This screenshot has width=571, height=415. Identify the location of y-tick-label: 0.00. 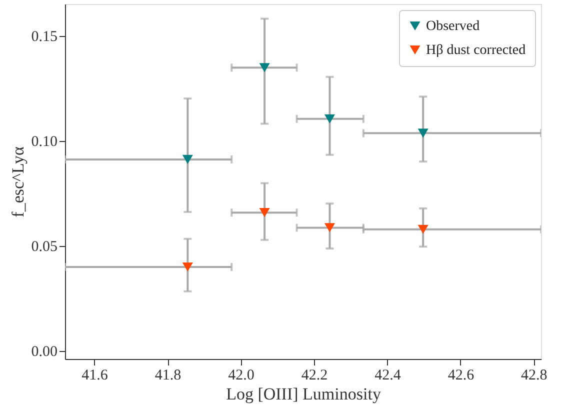
(44, 352).